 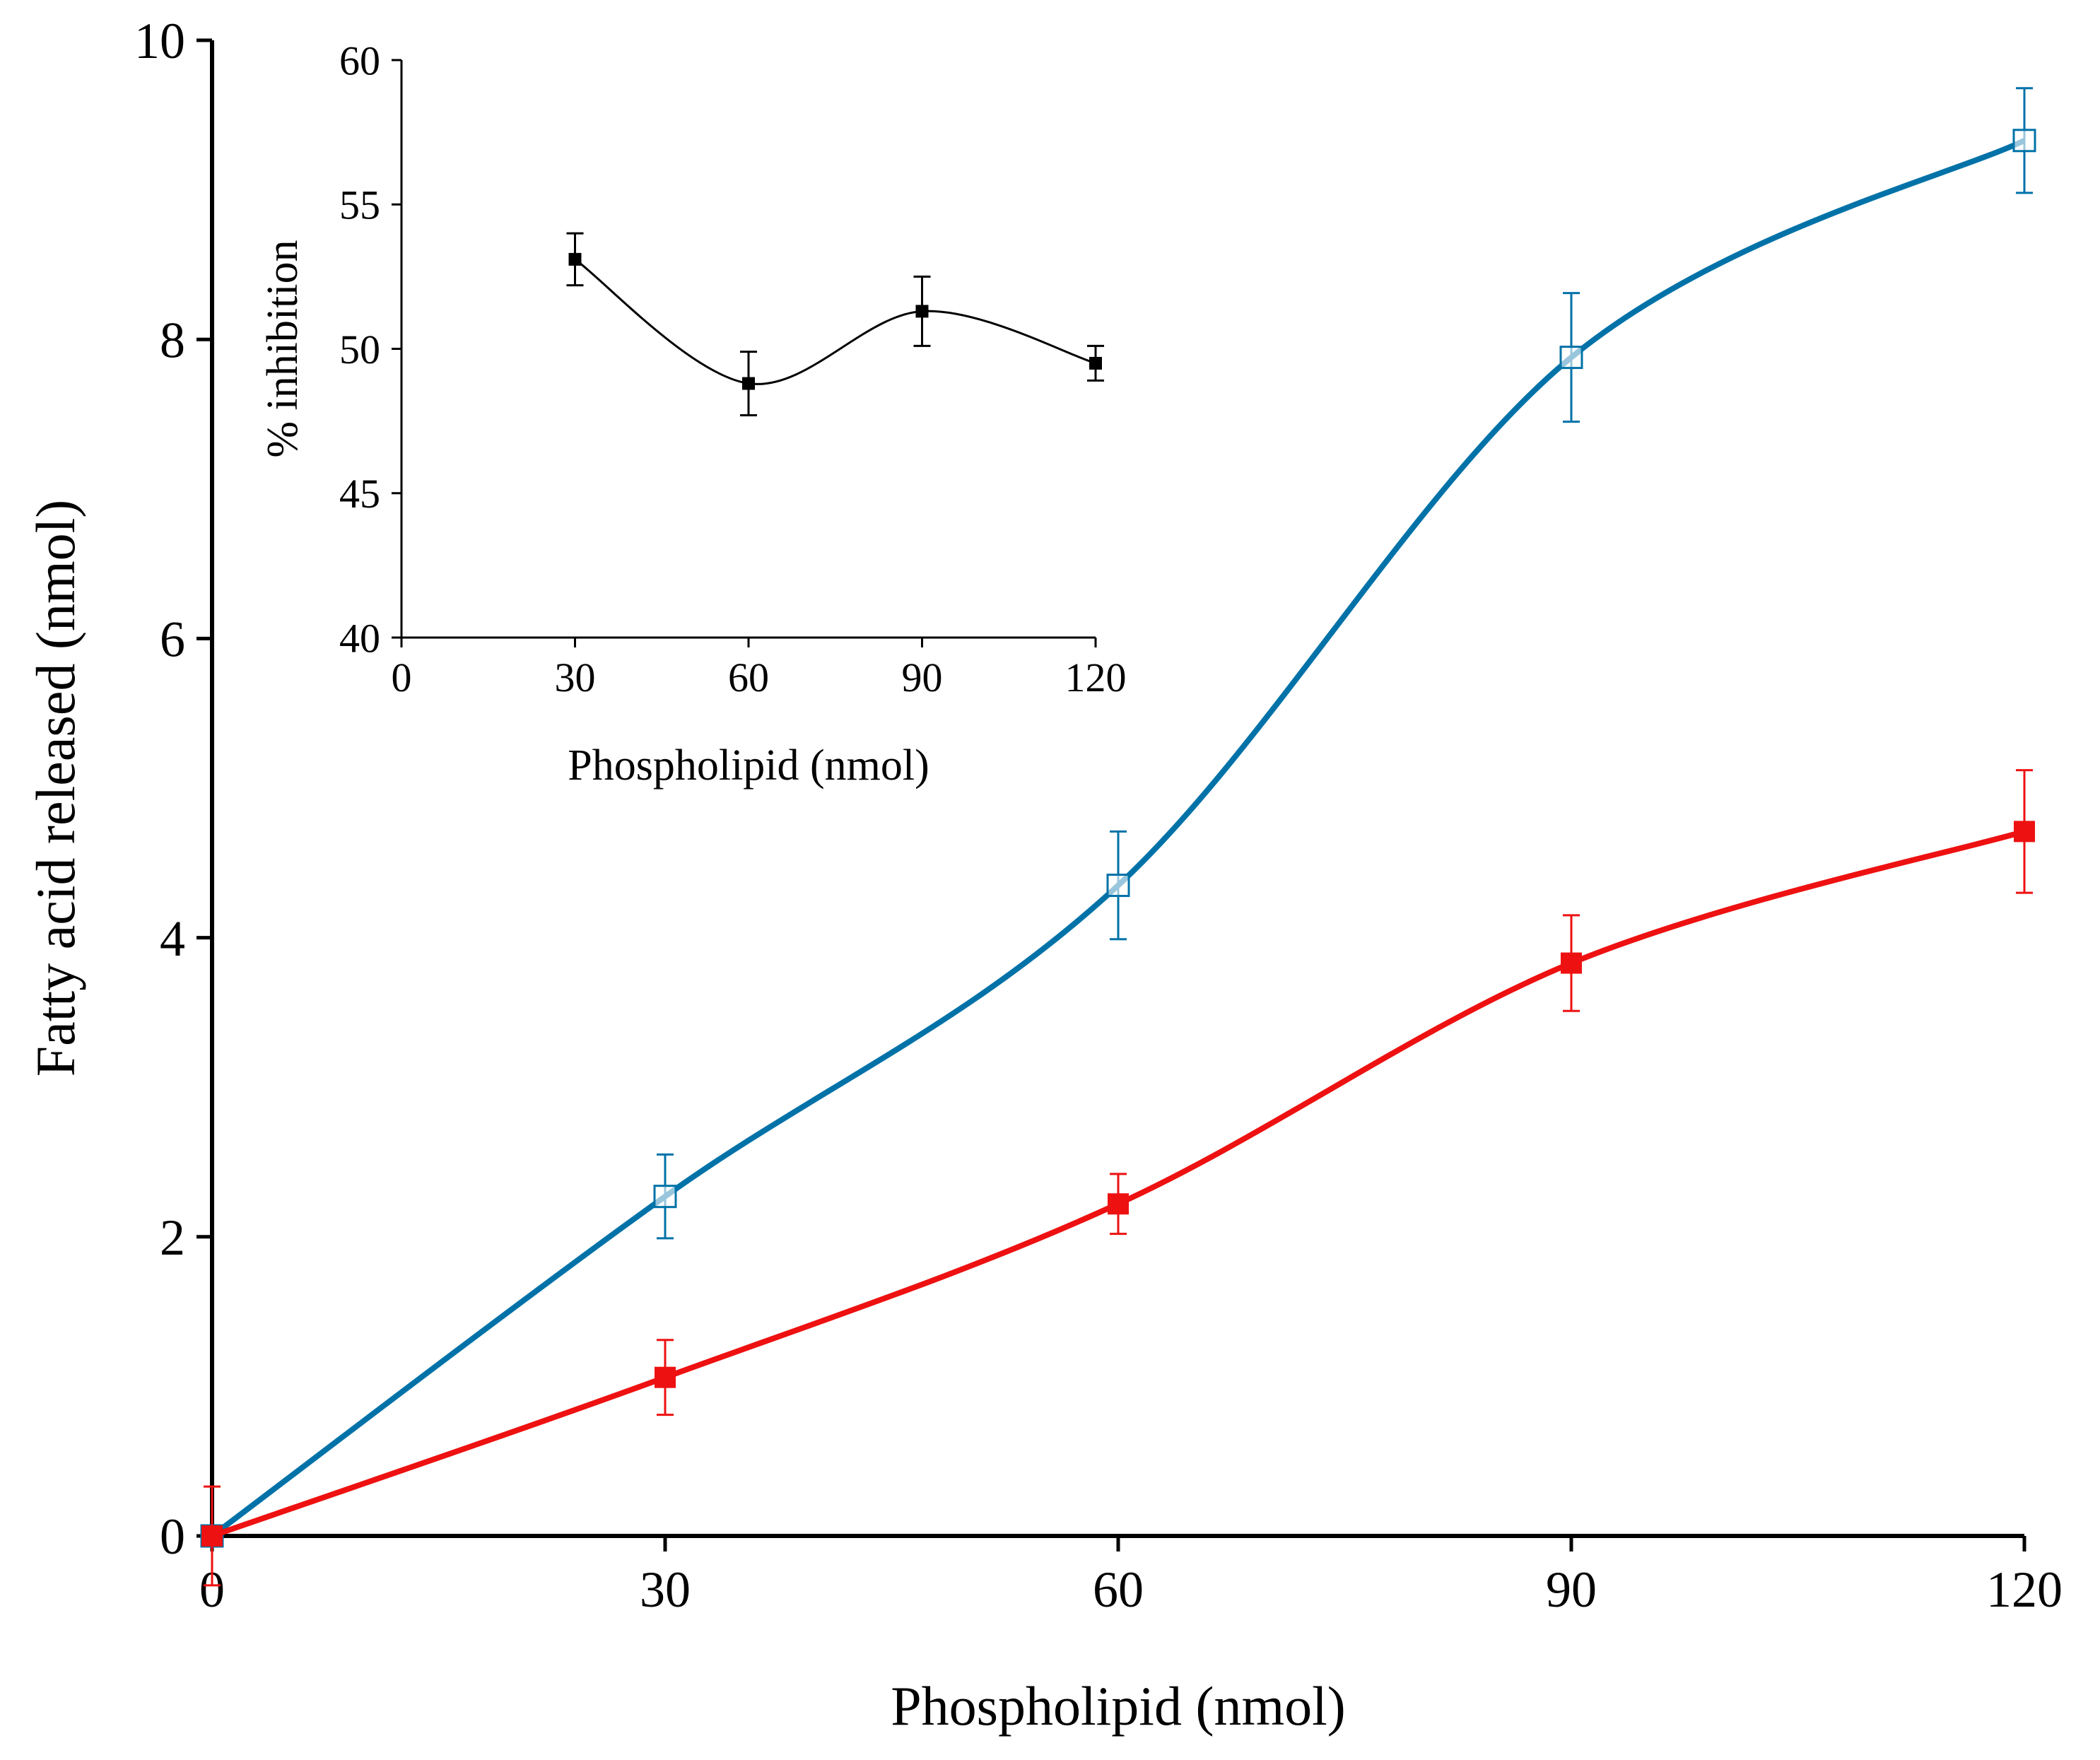 What do you see at coordinates (359, 205) in the screenshot?
I see `inset-y-tick-label: 55` at bounding box center [359, 205].